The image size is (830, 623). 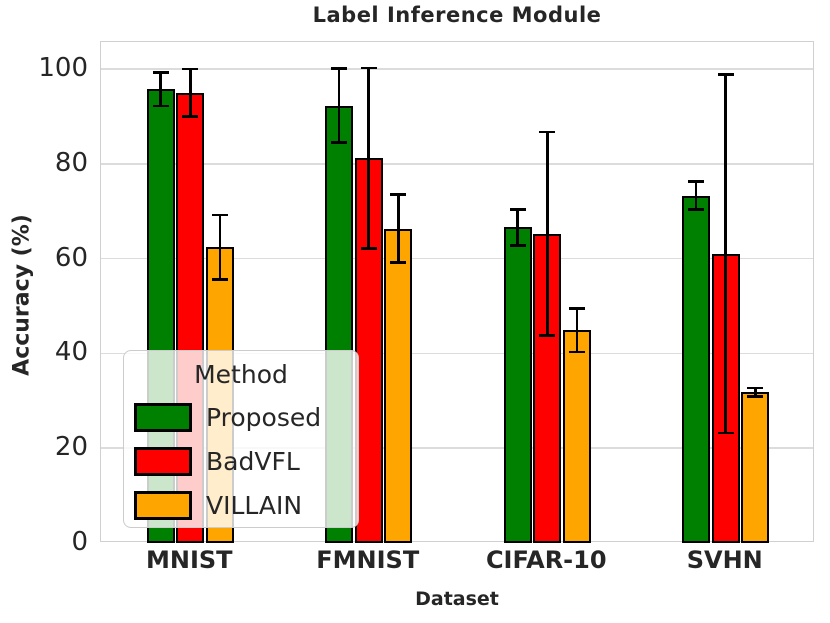 I want to click on chart-title: Label Inference Module, so click(x=457, y=15).